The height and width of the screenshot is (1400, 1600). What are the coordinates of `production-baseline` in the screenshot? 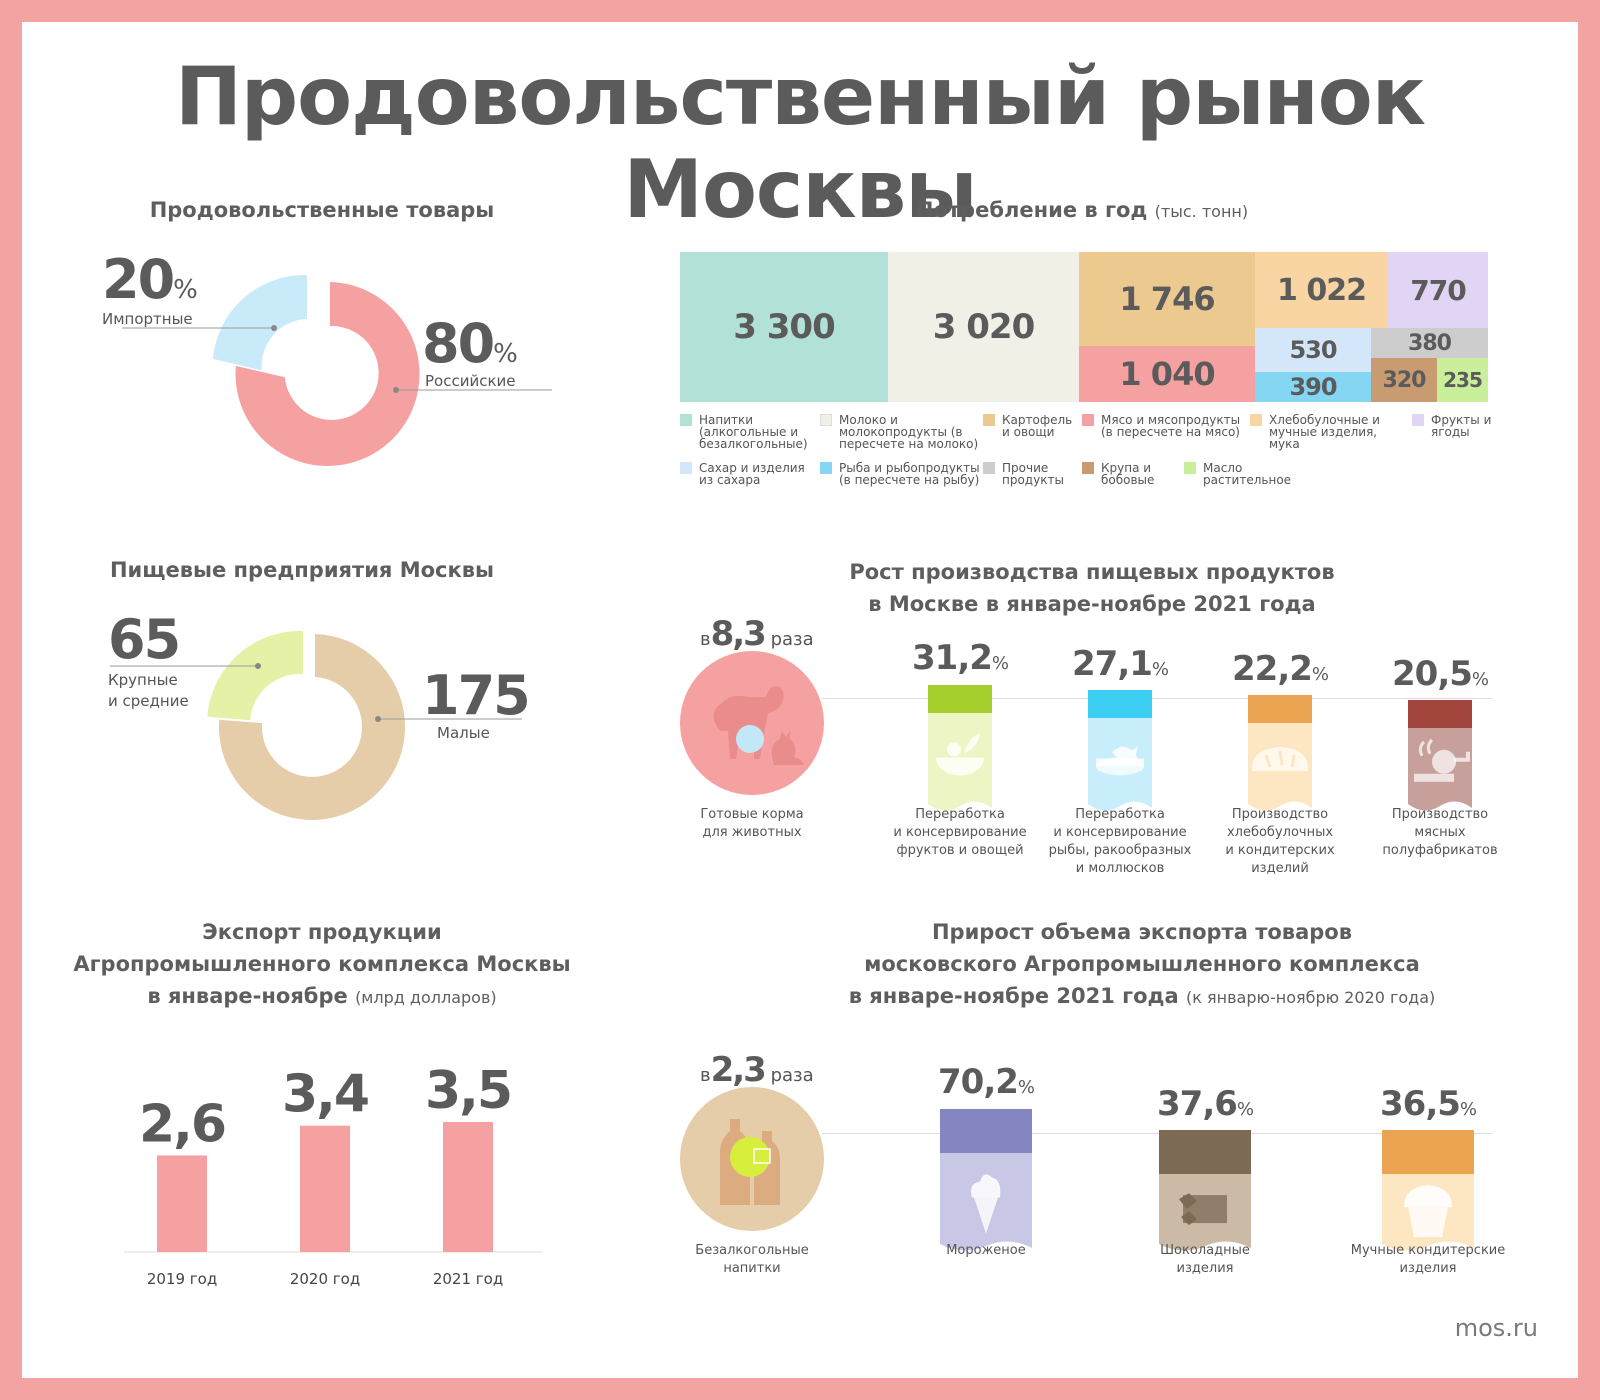 It's located at (1157, 698).